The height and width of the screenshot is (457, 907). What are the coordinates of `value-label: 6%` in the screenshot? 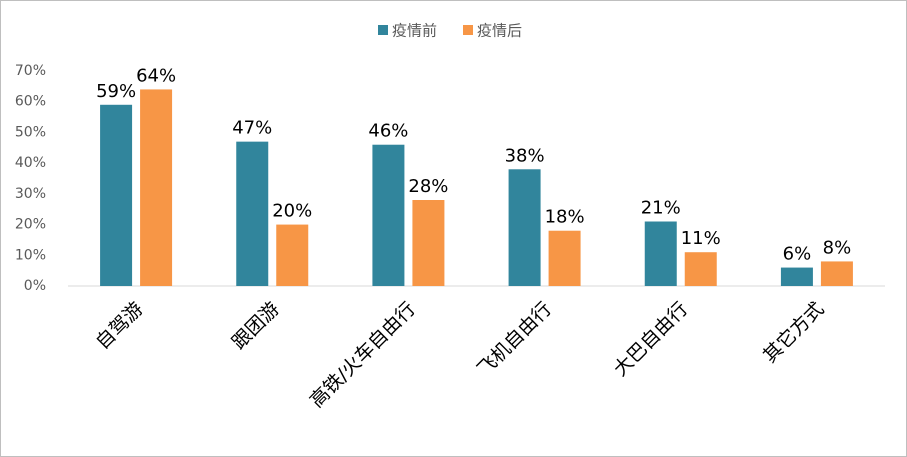 It's located at (797, 254).